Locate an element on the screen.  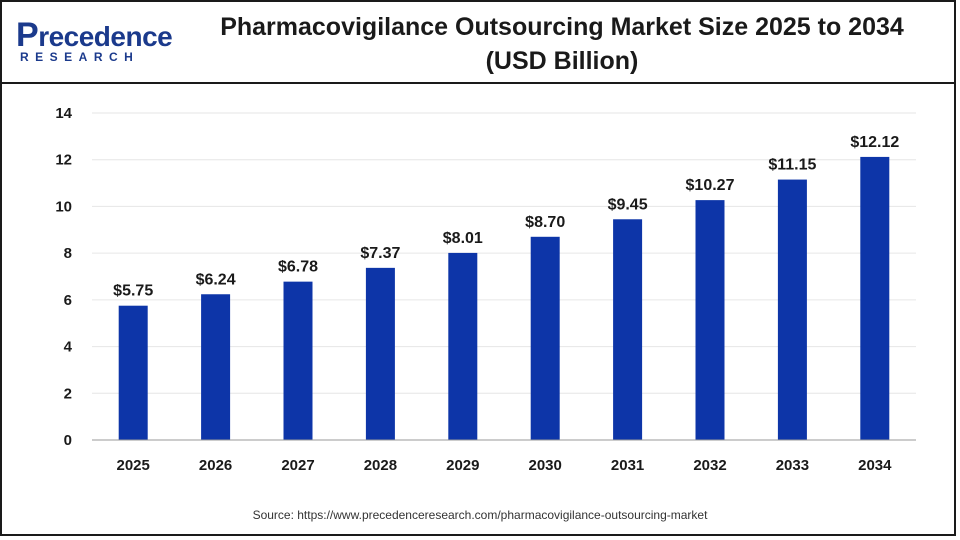
x-axis-ticks: 2025 2026 2027 2028 2029 2030 2031 2032 2033 2034 is located at coordinates (505, 465).